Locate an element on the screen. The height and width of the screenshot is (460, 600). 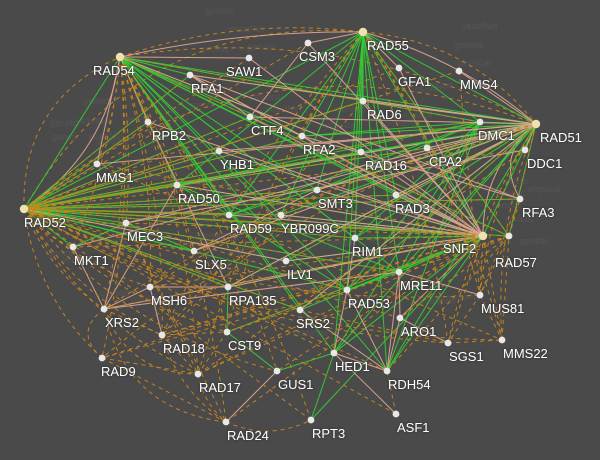
watermark-text: physical is located at coordinates (436, 85).